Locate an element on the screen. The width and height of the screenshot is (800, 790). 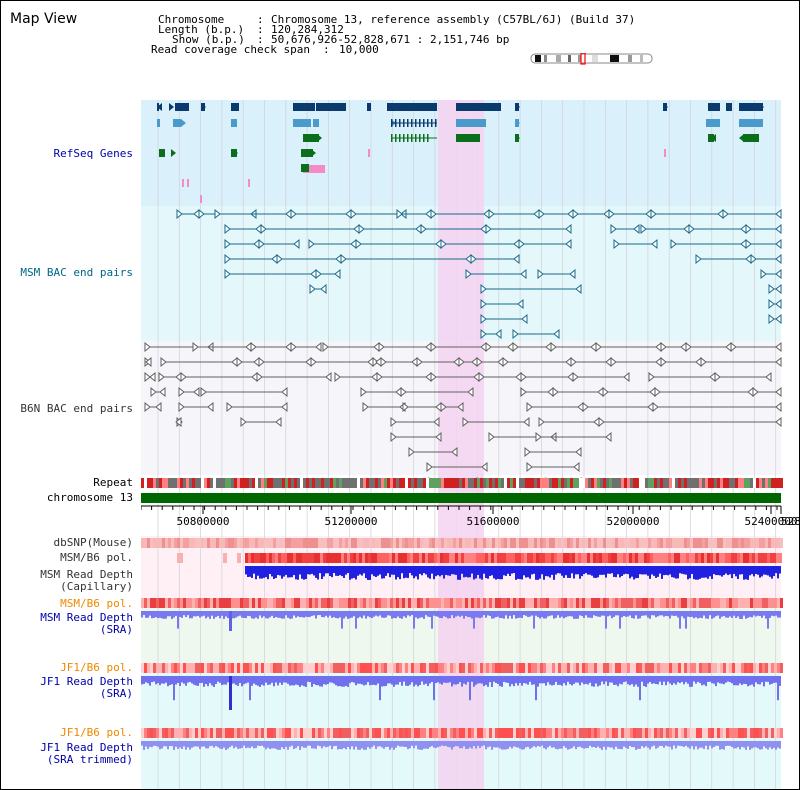
msm-b6-pol-track is located at coordinates (513, 558).